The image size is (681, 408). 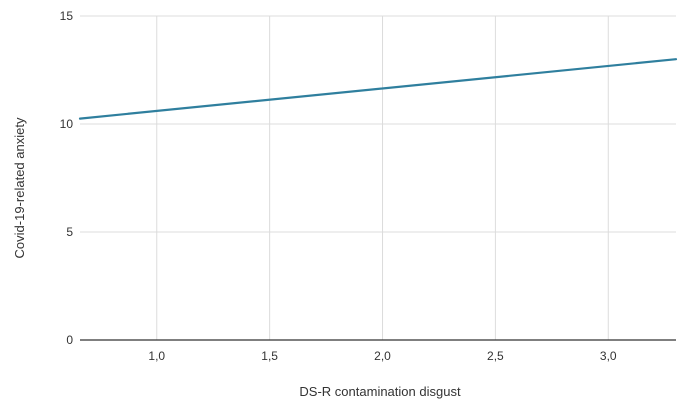 I want to click on x-tick-label: 1,0, so click(x=156, y=356).